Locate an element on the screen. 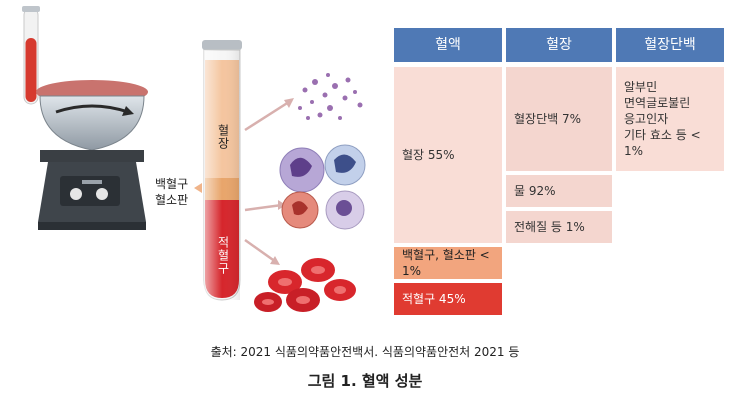  arrow-icon is located at coordinates (198, 188).